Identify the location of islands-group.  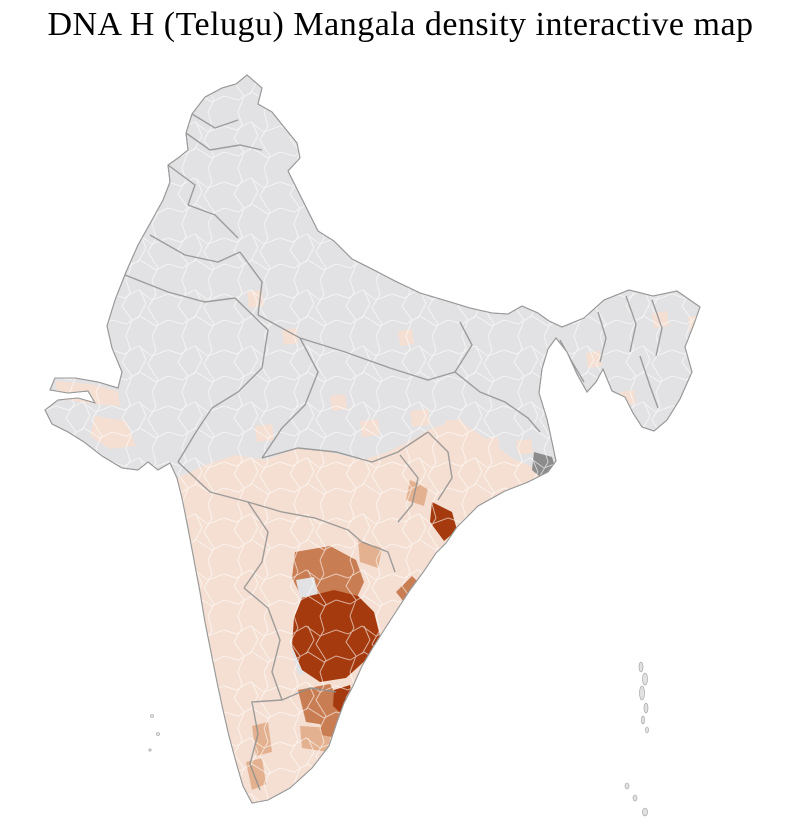
(398, 739).